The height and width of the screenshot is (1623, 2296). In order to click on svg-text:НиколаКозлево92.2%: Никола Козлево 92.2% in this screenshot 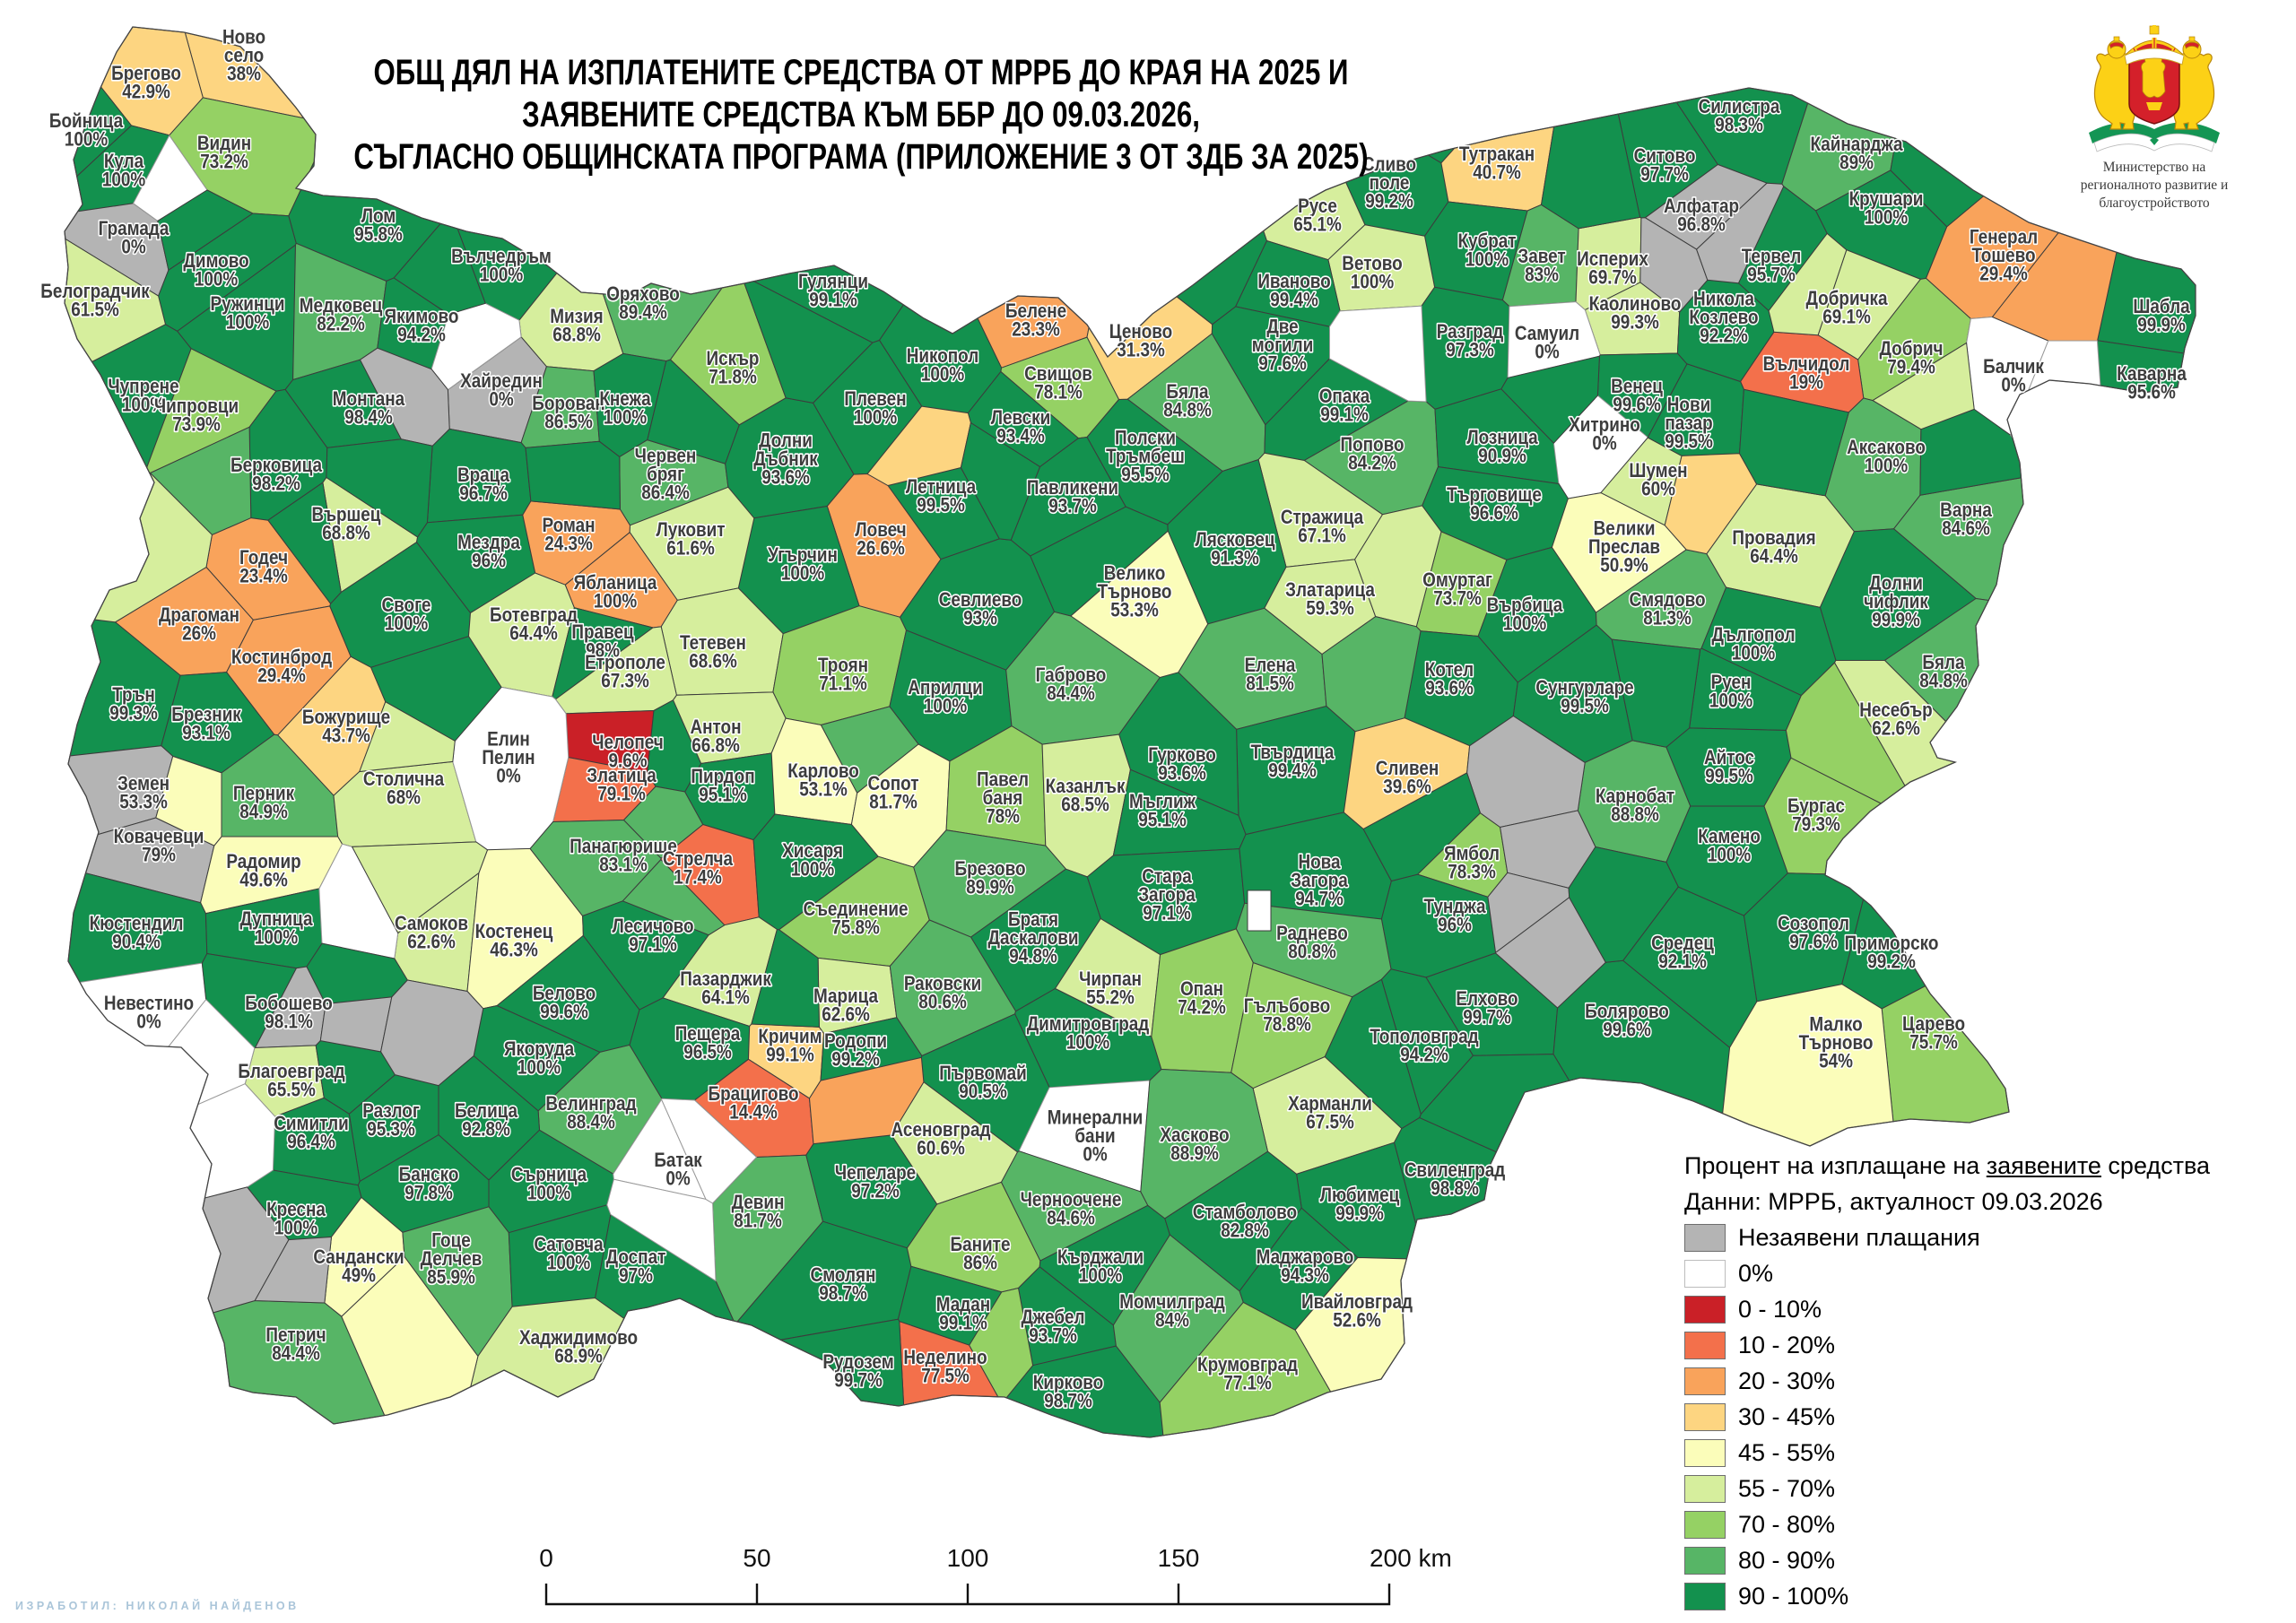, I will do `click(1723, 317)`.